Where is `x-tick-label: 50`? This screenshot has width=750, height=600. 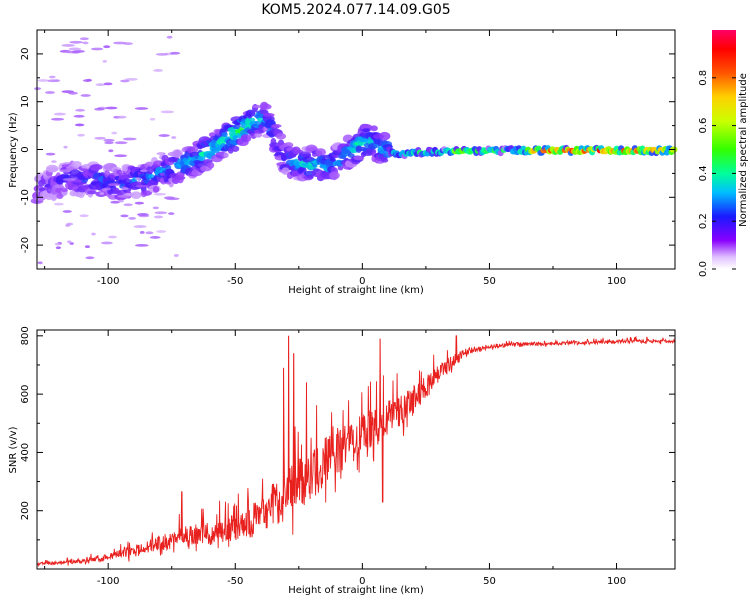 x-tick-label: 50 is located at coordinates (489, 281).